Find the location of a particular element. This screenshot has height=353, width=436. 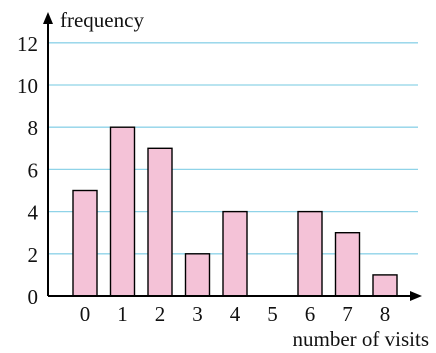

y-tick-label: 0 is located at coordinates (33, 297).